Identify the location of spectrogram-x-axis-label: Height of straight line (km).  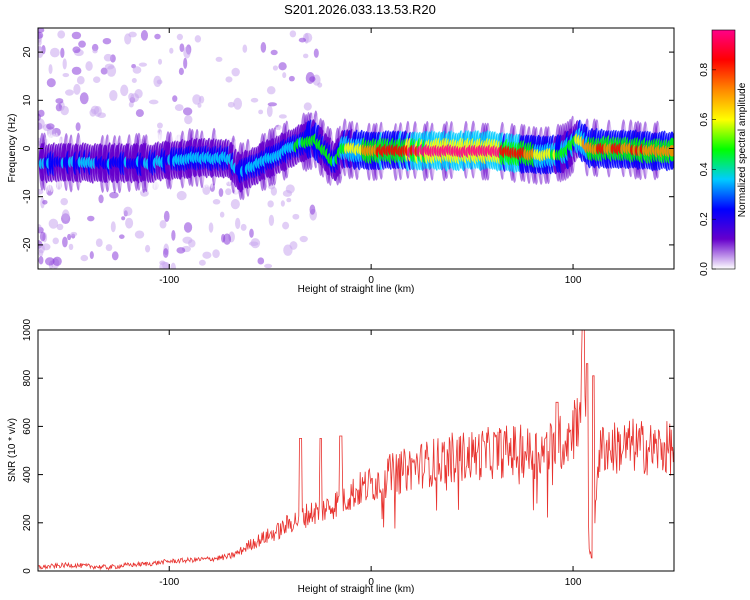
(356, 289).